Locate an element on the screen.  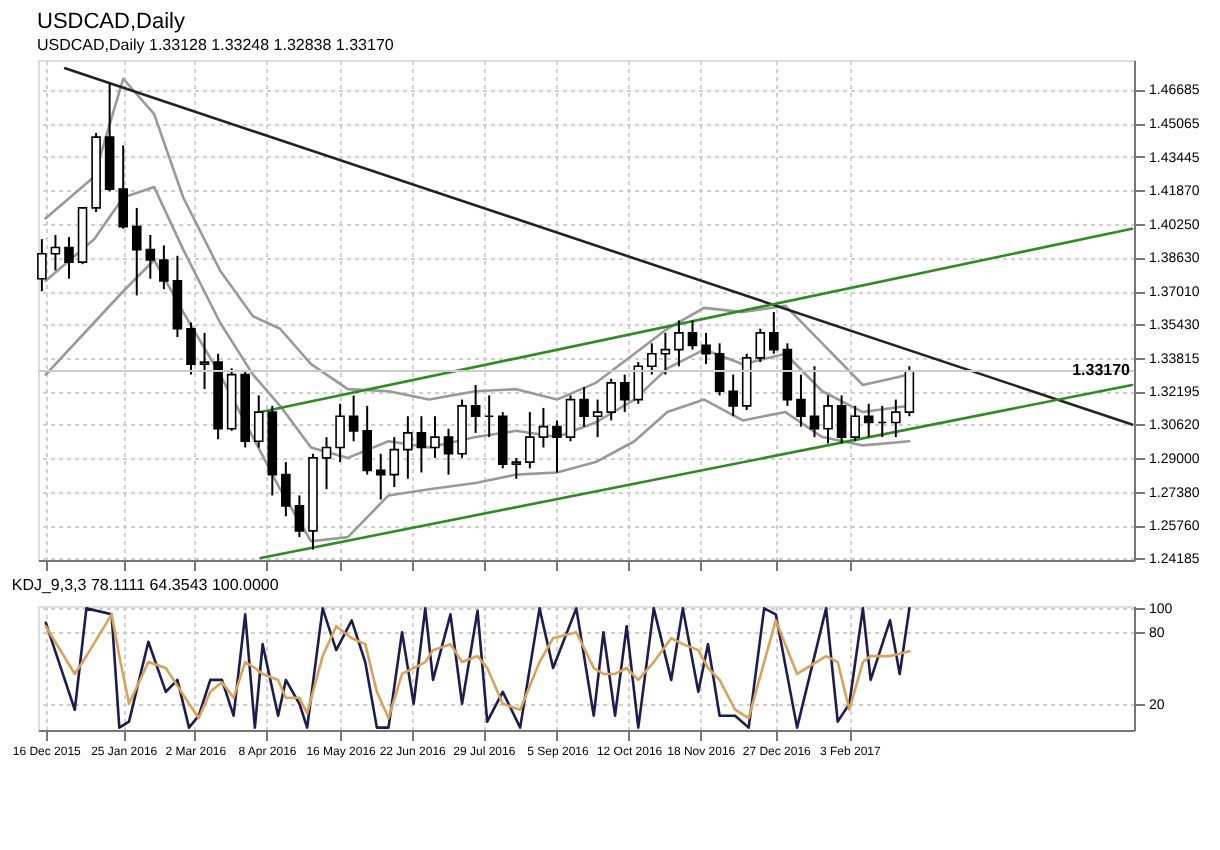
chart-subtitle: USDCAD,Daily 1.33128 1.33248 1.32838 1.33170 is located at coordinates (216, 45).